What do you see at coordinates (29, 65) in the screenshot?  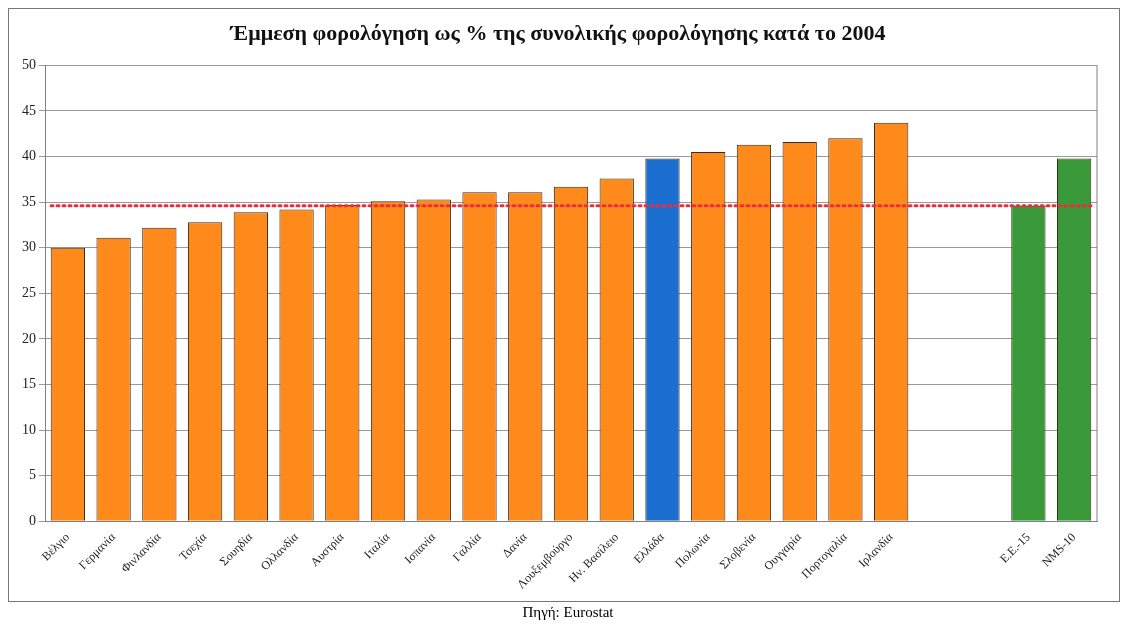 I see `y-tick-label: 50` at bounding box center [29, 65].